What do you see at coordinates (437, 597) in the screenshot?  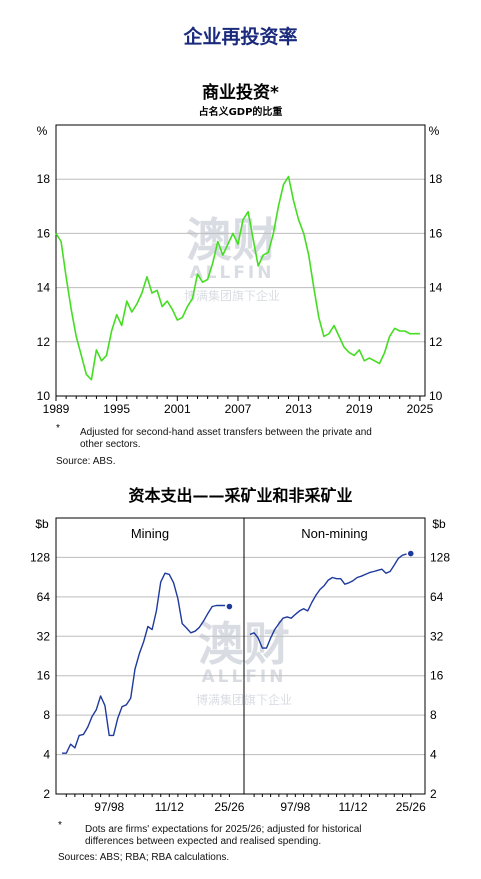 I see `chart2-ytick-right: 64` at bounding box center [437, 597].